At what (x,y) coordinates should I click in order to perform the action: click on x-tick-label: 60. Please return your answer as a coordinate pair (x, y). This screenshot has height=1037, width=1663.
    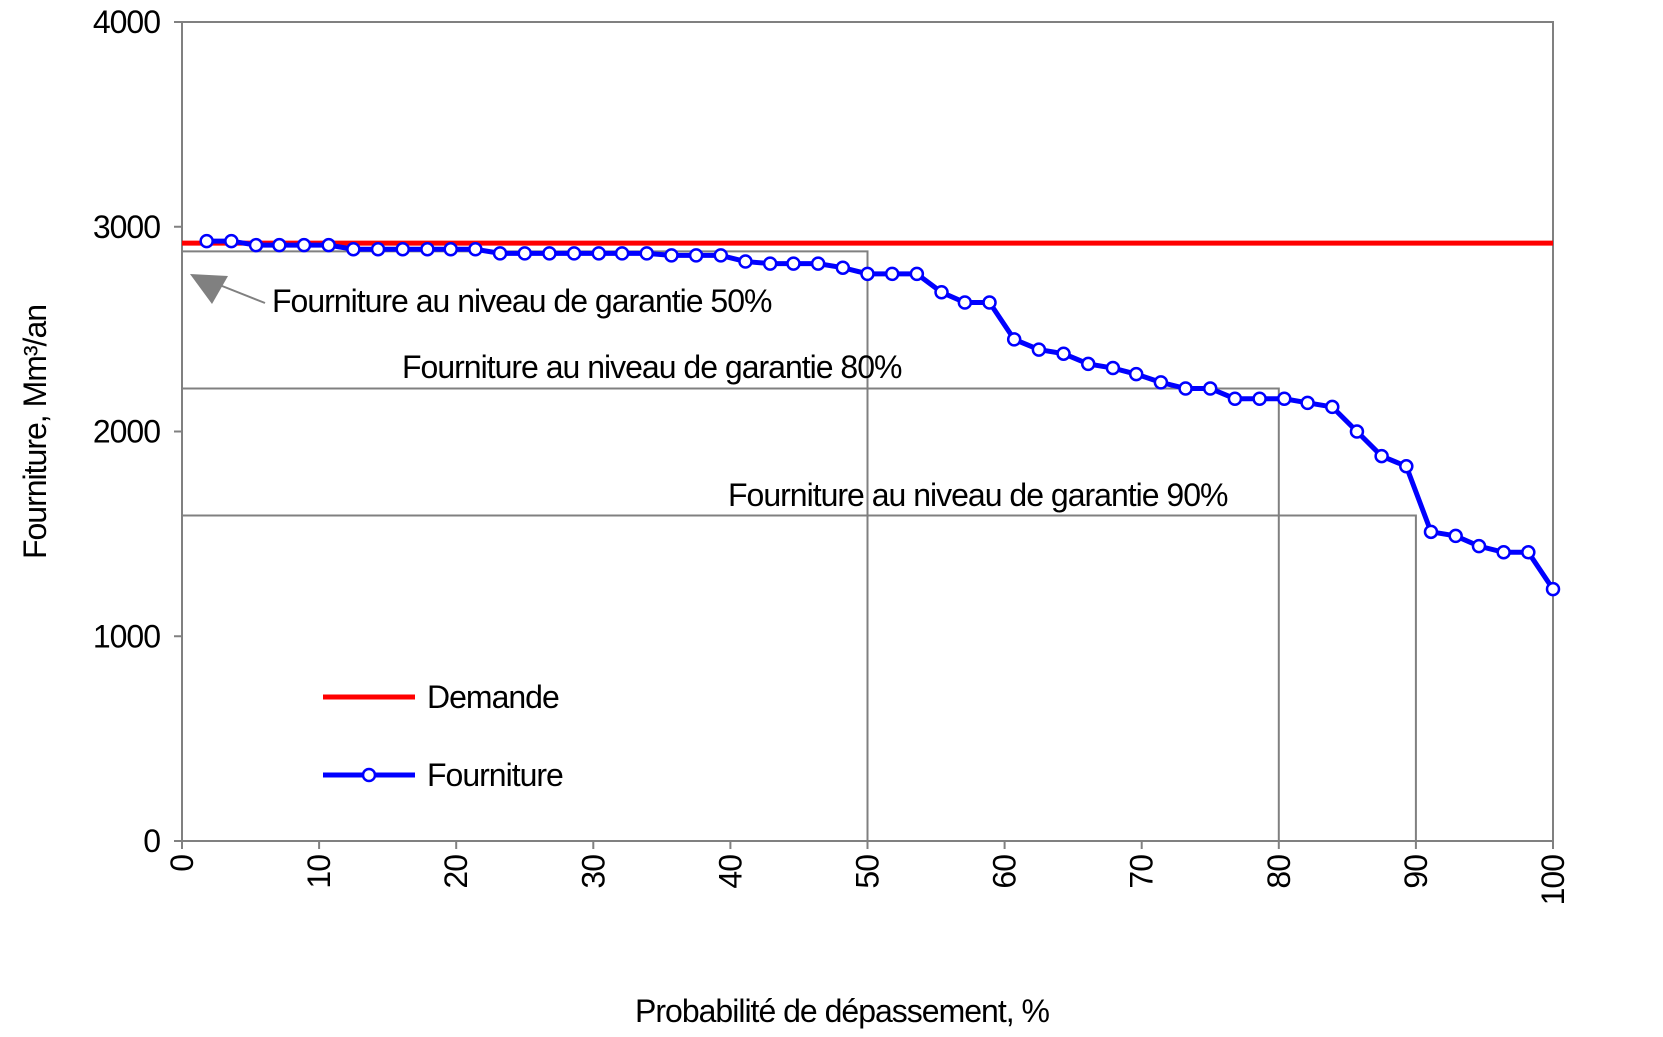
    Looking at the image, I should click on (1005, 872).